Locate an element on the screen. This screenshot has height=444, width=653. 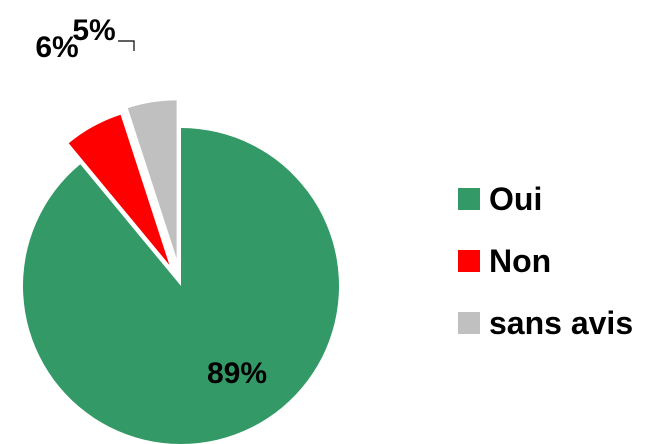
legend-item-oui: Oui is located at coordinates (545, 199).